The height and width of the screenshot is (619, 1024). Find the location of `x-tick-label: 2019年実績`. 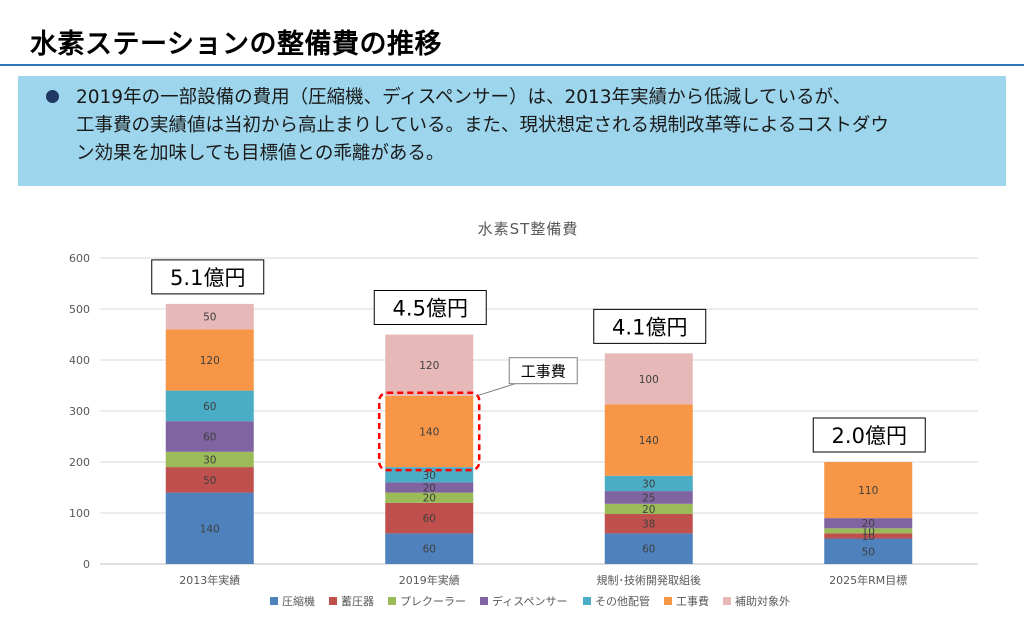

x-tick-label: 2019年実績 is located at coordinates (429, 580).